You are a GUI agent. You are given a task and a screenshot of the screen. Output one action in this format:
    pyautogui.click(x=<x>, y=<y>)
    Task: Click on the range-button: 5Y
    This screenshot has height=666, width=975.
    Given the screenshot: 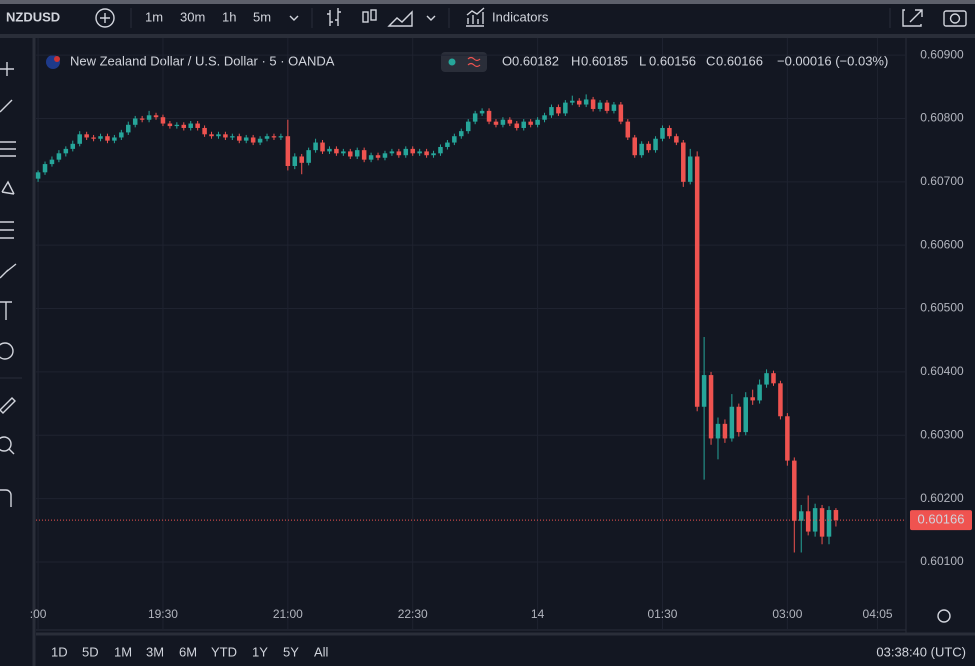 What is the action you would take?
    pyautogui.click(x=291, y=651)
    